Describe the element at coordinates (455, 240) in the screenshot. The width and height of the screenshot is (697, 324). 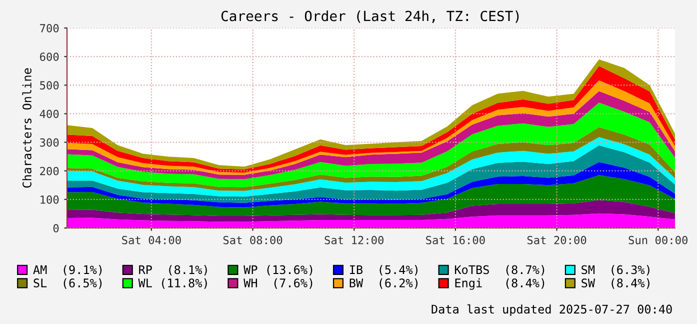
I see `x-tick-label: Sat 16:00` at that location.